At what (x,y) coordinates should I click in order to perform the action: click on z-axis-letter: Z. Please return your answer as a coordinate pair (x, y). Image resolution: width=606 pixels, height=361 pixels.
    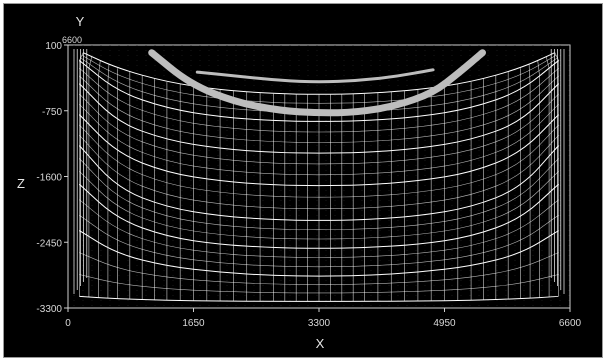
    Looking at the image, I should click on (21, 183).